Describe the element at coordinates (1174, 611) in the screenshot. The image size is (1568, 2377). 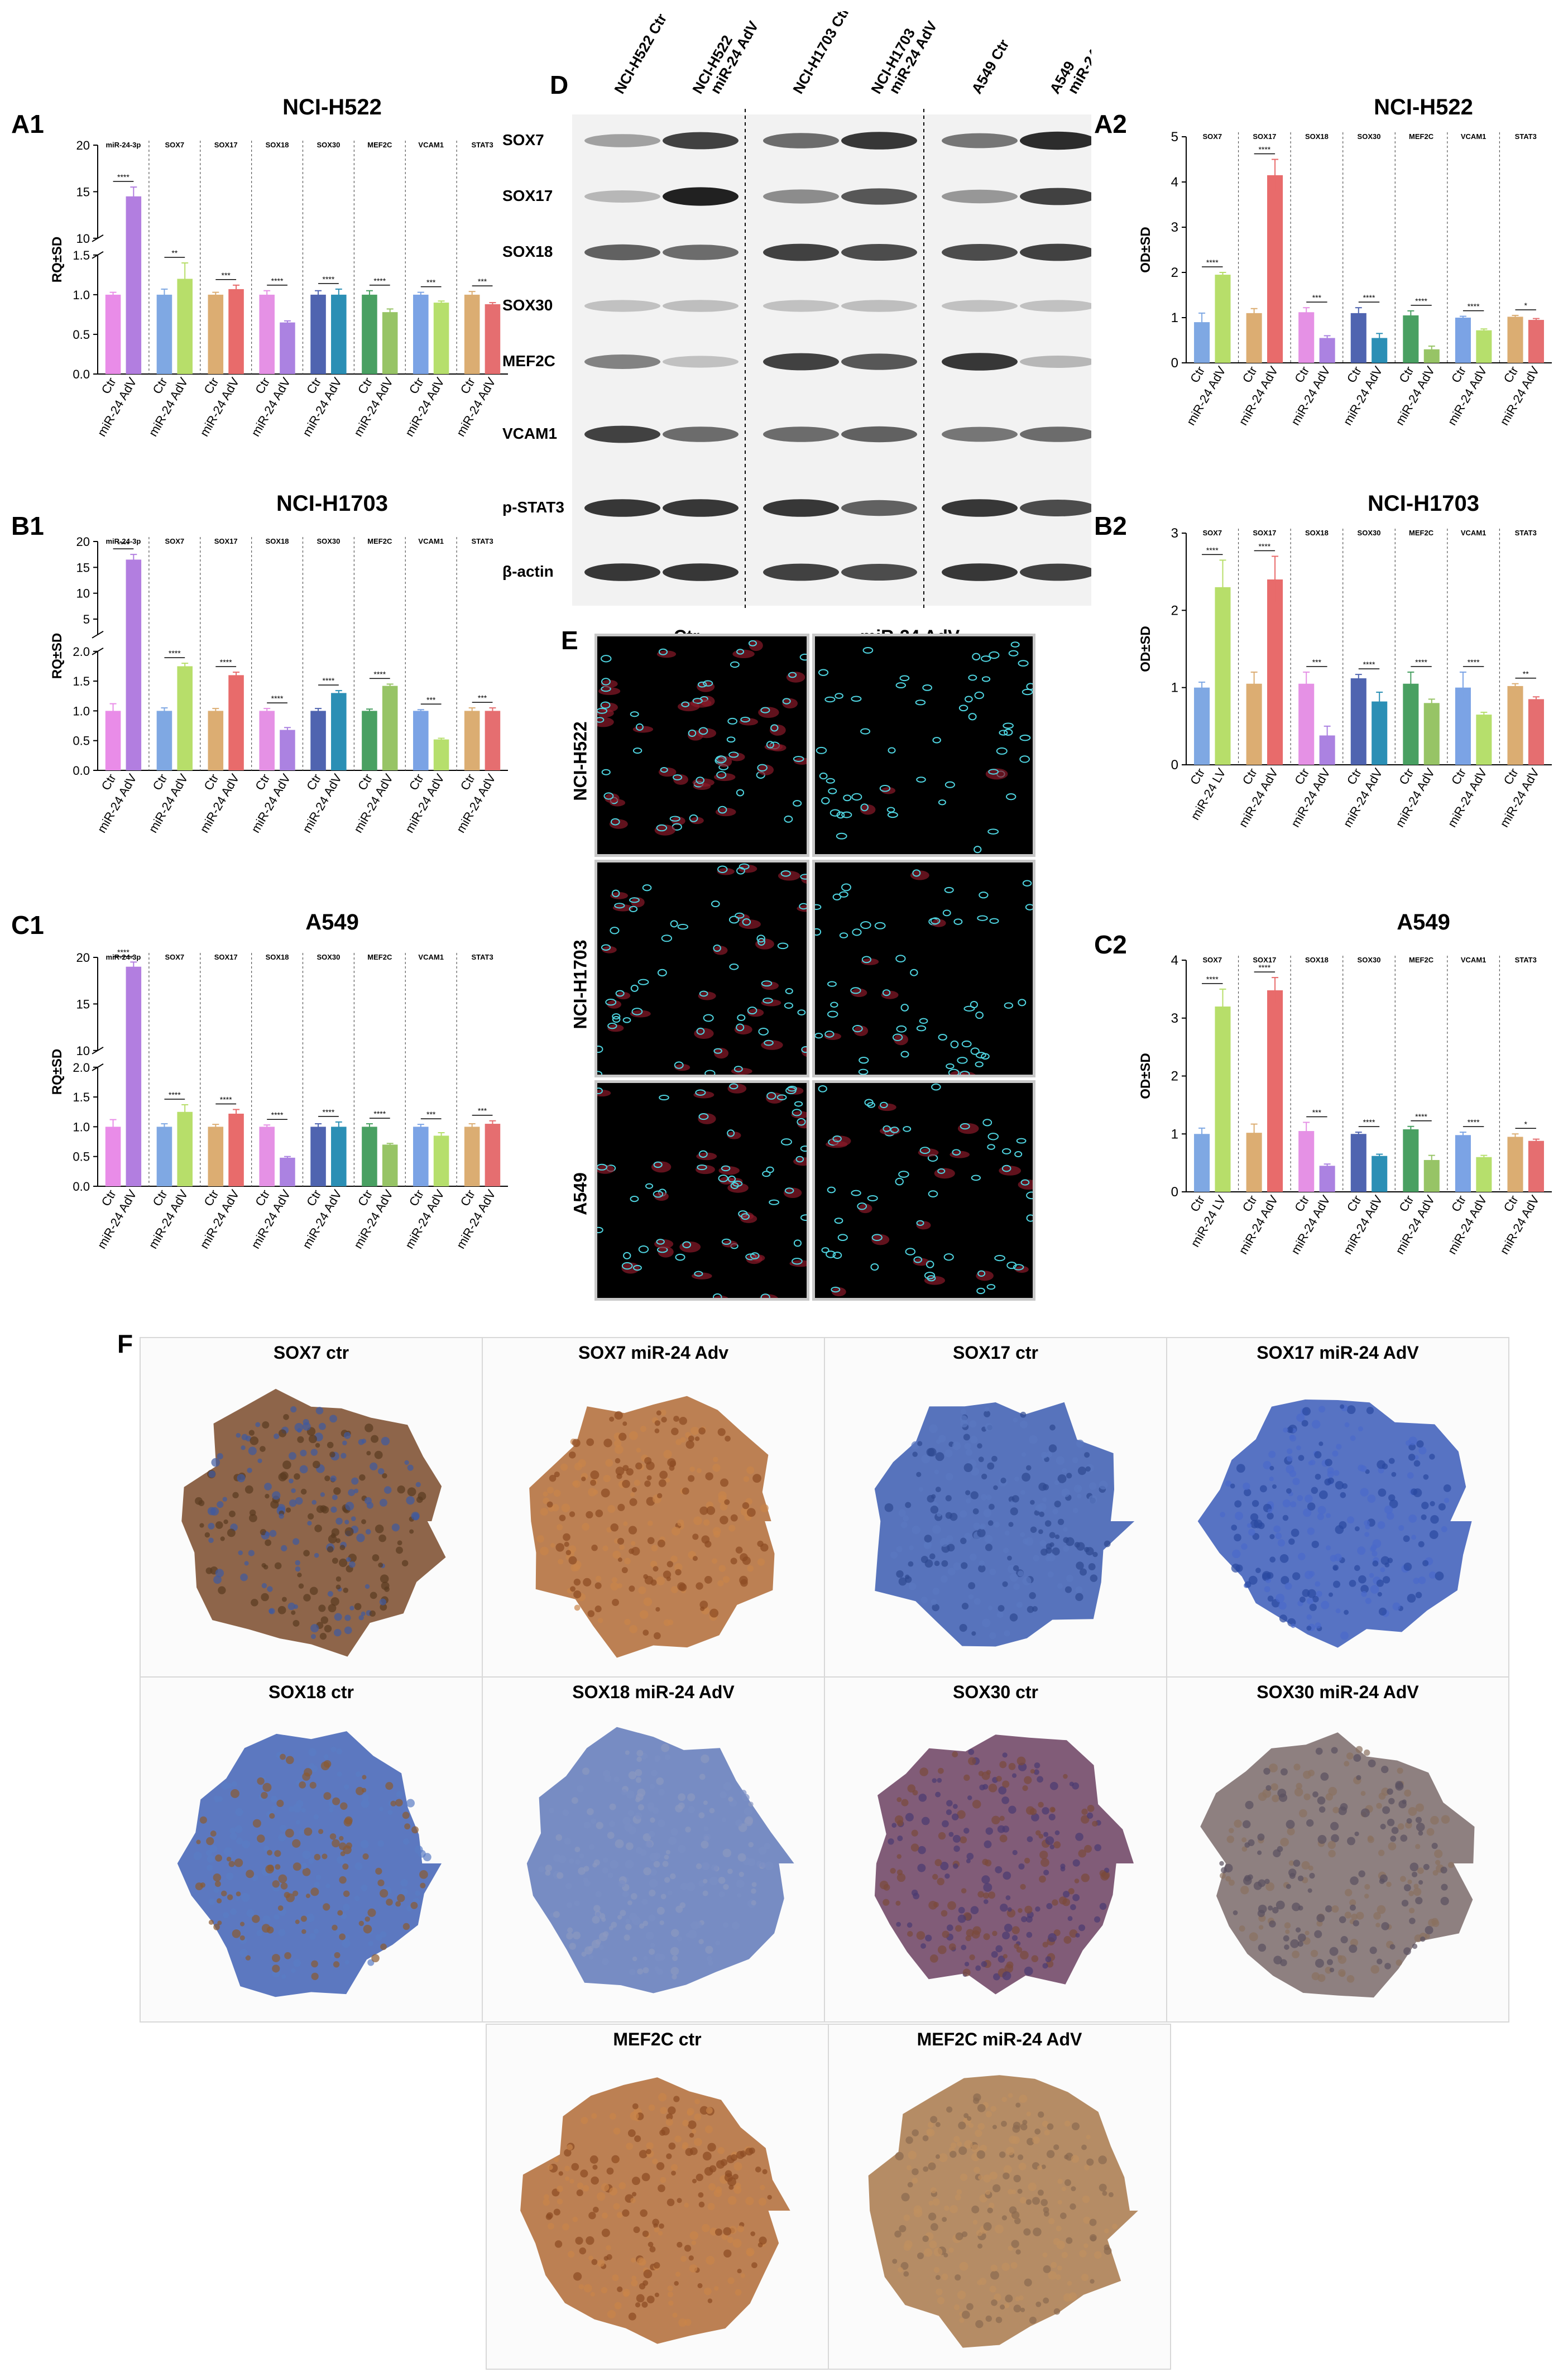
I see `y-tick-label: 2` at that location.